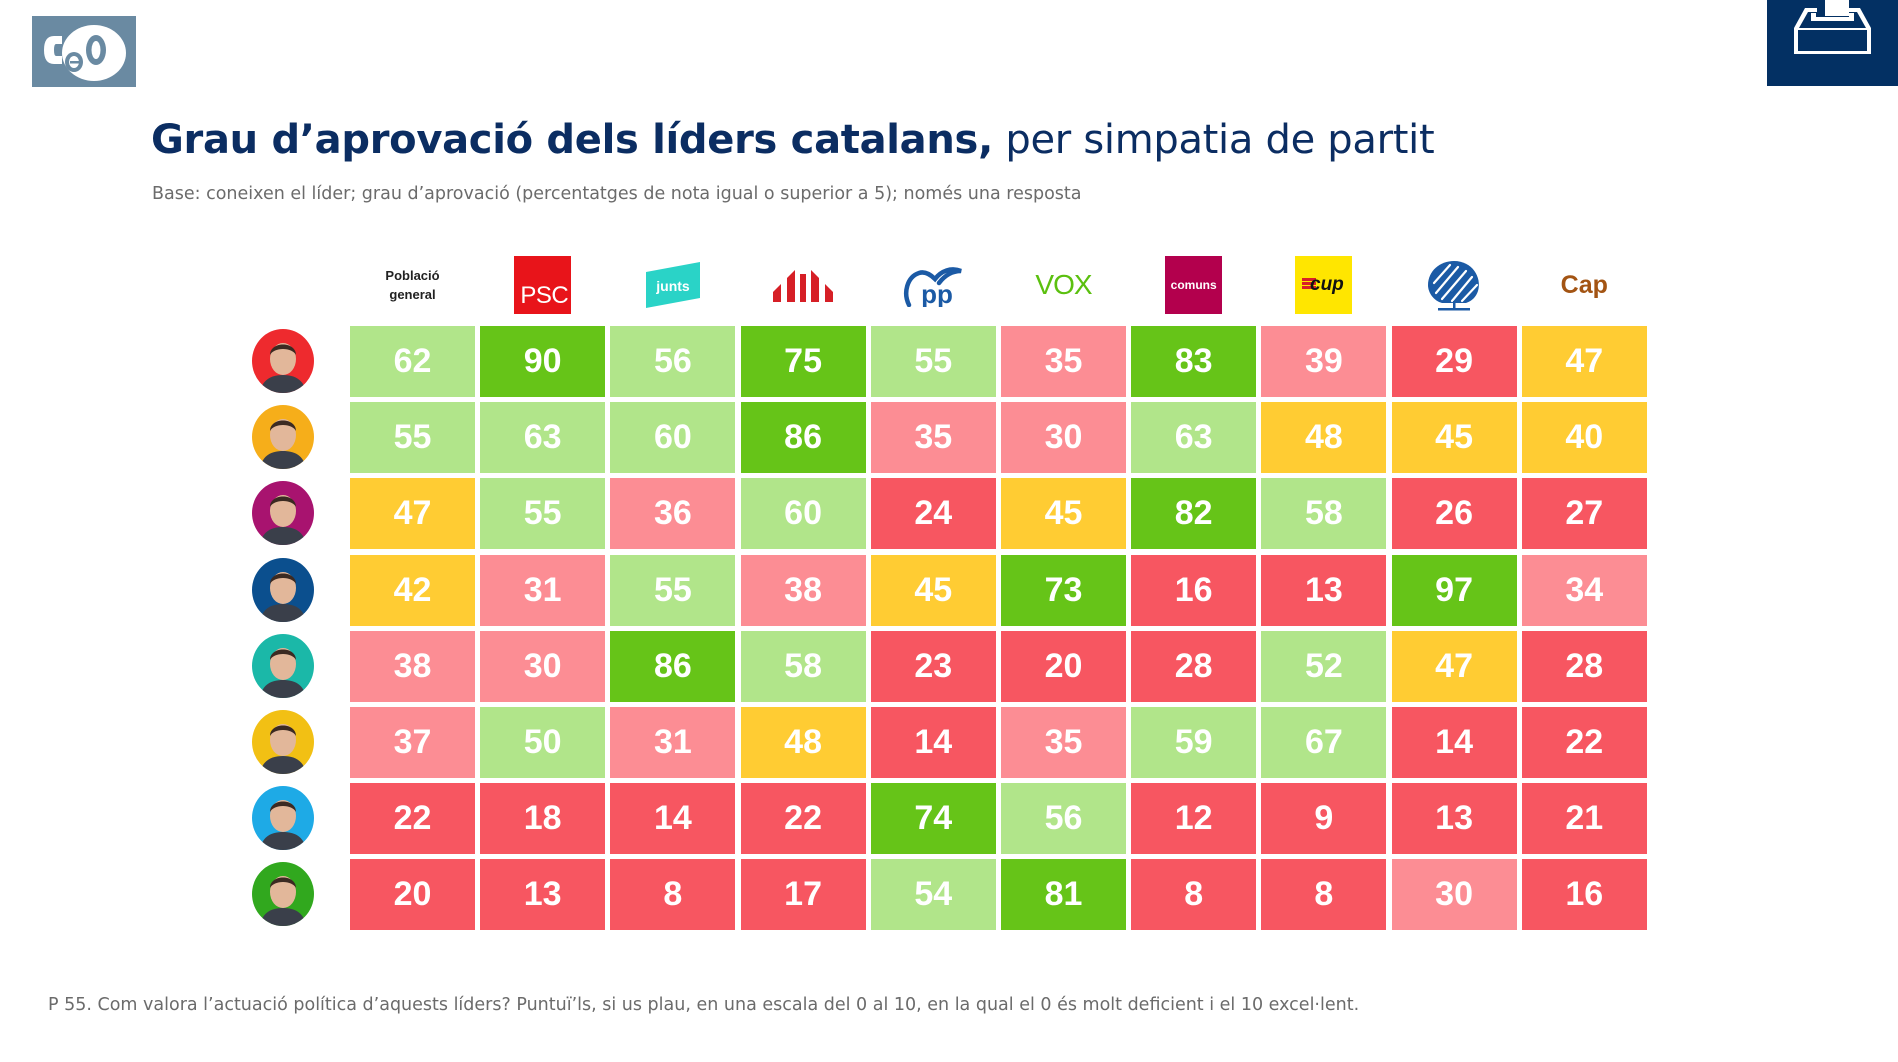 This screenshot has width=1898, height=1062. I want to click on junts-logo-text: junts, so click(672, 286).